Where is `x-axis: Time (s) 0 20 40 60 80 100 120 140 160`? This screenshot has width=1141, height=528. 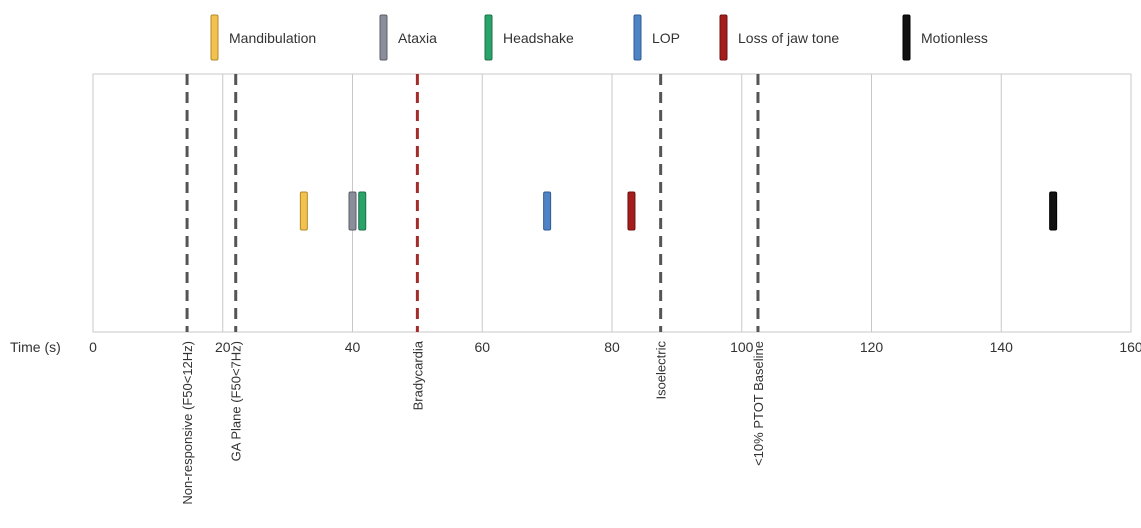
x-axis: Time (s) 0 20 40 60 80 100 120 140 160 is located at coordinates (575, 347).